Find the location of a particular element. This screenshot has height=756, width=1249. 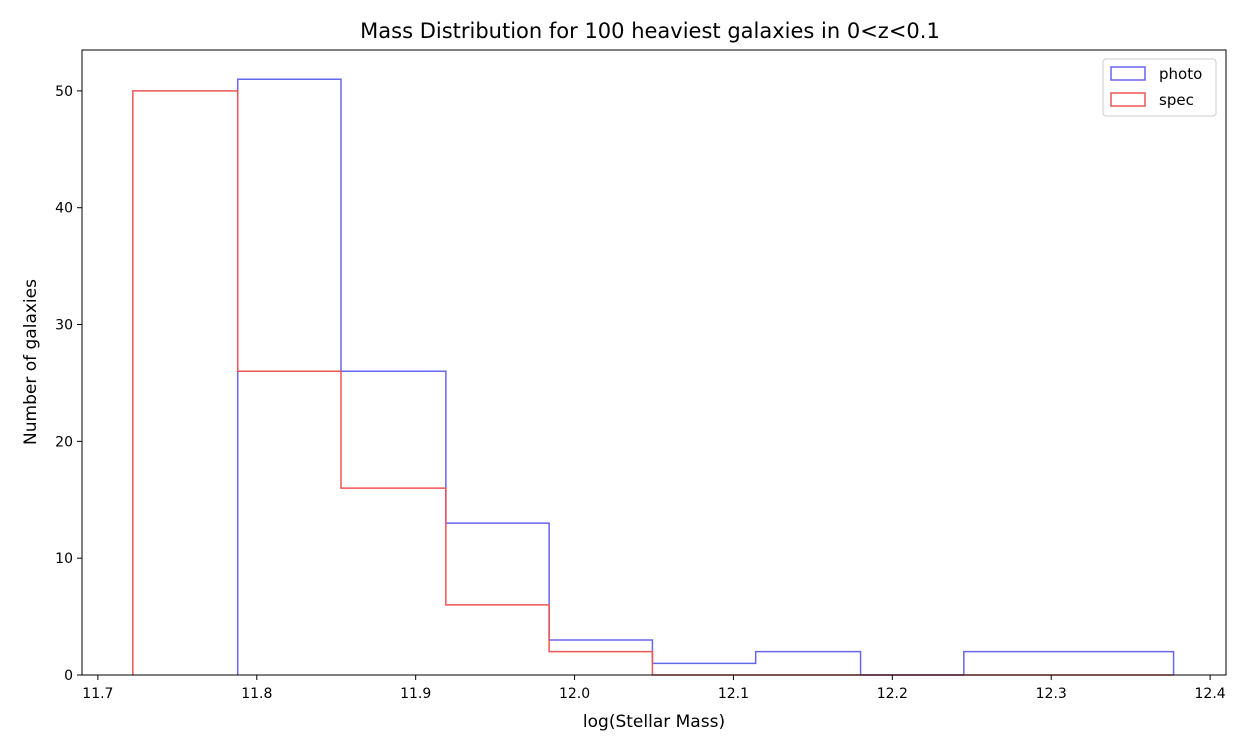

x-tick-label: 12.3 is located at coordinates (1051, 694).